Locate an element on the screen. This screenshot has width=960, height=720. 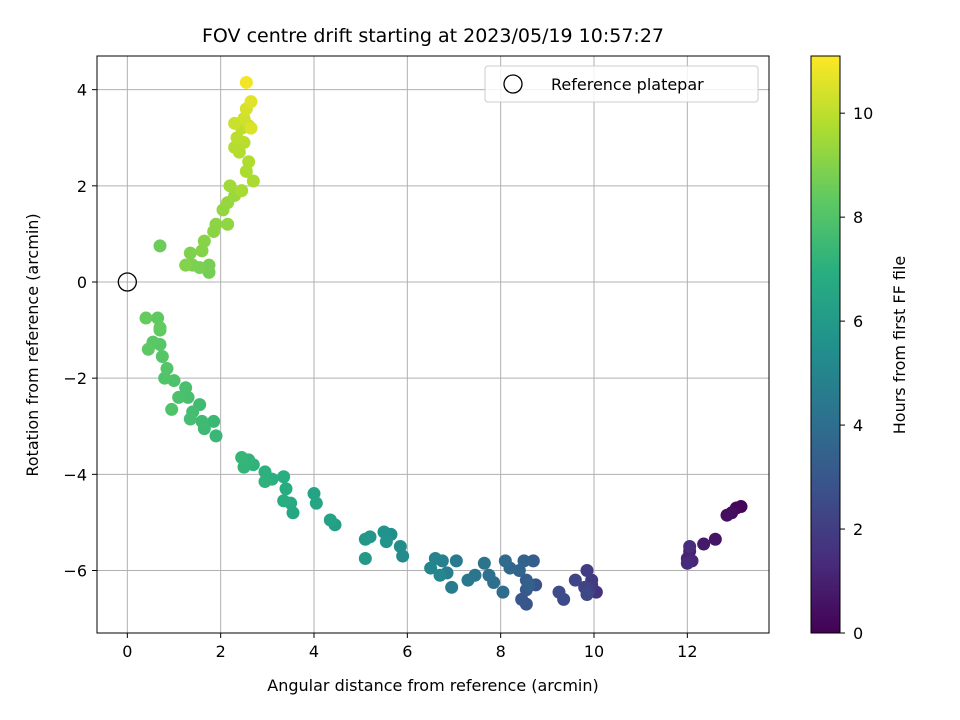
x-tick-label: 12 is located at coordinates (687, 651).